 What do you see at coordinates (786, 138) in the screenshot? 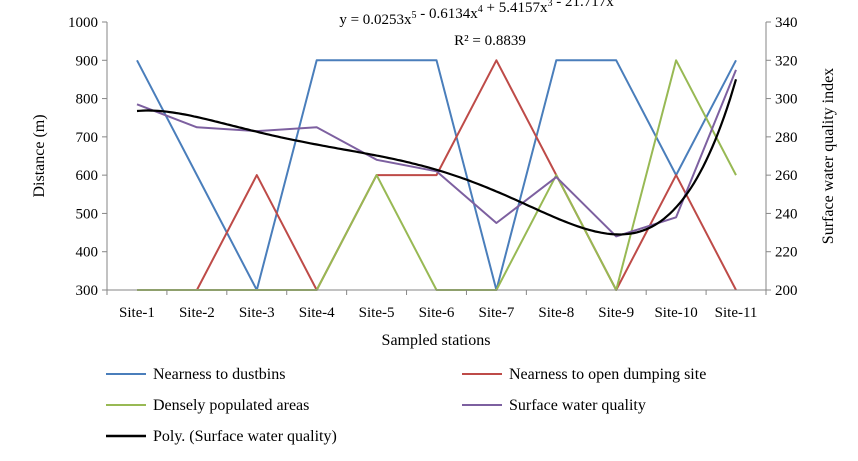
I see `y-right-tick-label: 280` at bounding box center [786, 138].